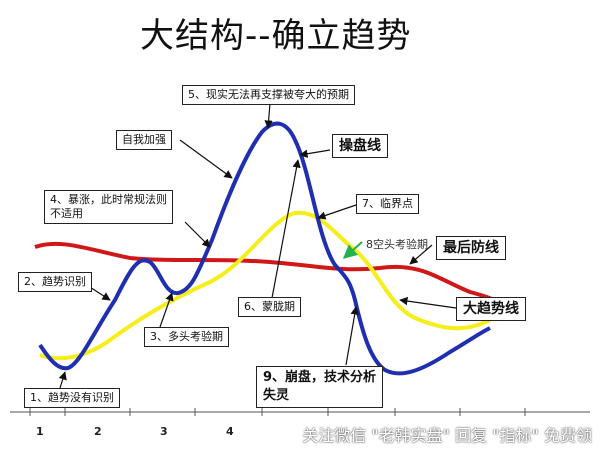 The width and height of the screenshot is (600, 450). Describe the element at coordinates (397, 244) in the screenshot. I see `label-bear-test-period: 8空头考验期` at that location.